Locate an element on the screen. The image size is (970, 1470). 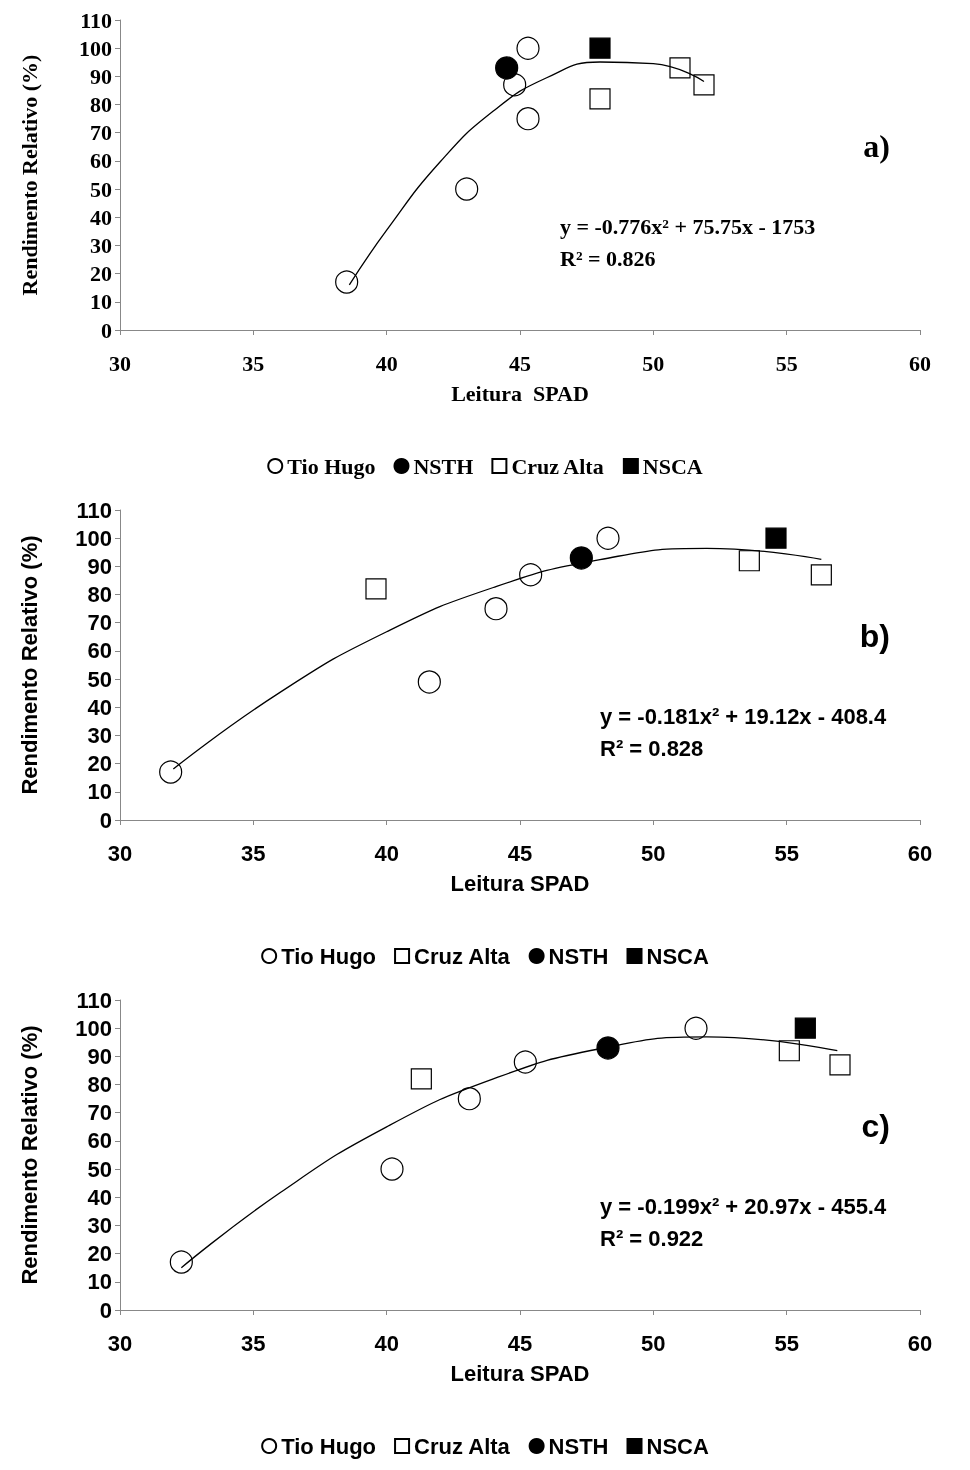
annotation: y = -0.776x² + 75.75x - 1753 is located at coordinates (688, 226).